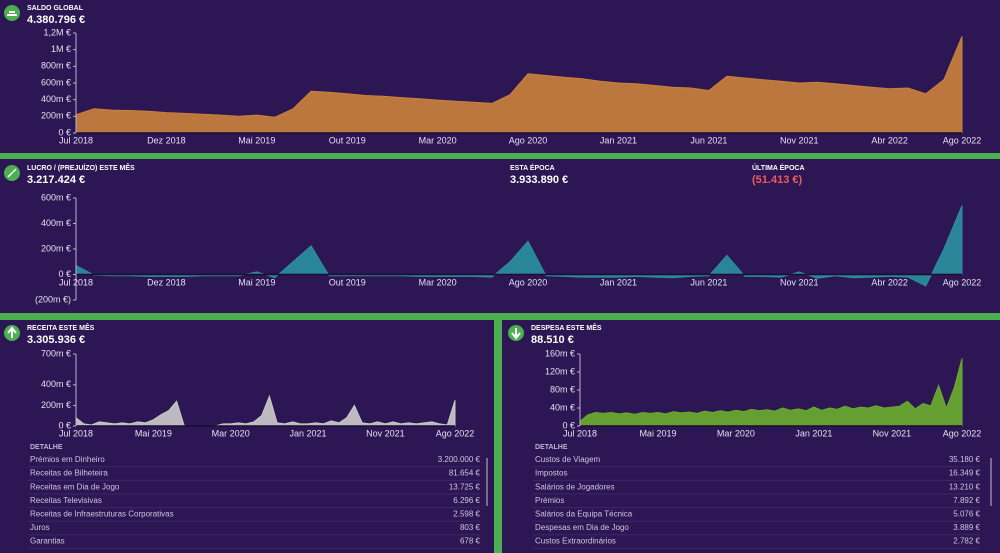 This screenshot has width=1000, height=553. Describe the element at coordinates (965, 473) in the screenshot. I see `detail-amount: 16.349 €` at that location.